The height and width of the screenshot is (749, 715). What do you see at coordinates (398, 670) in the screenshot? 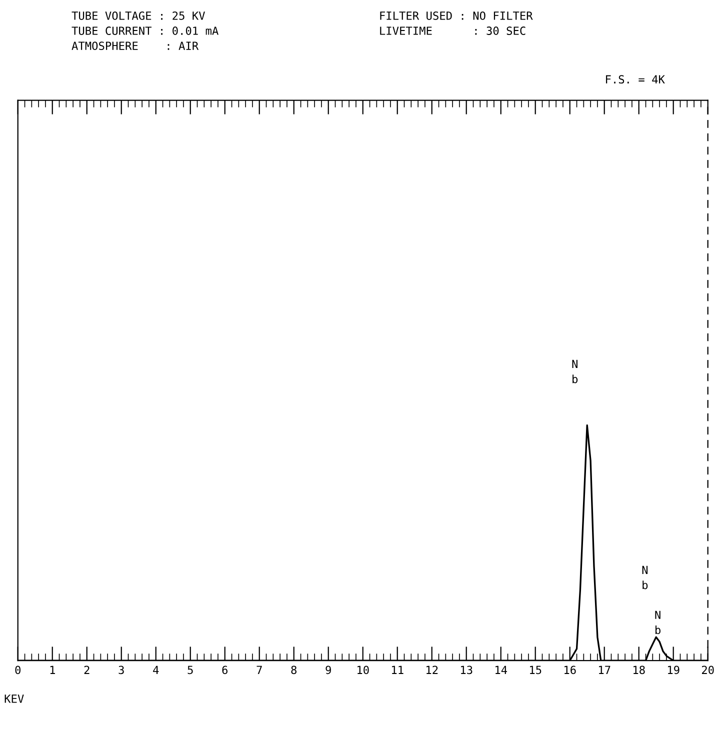
I see `x-tick-label: 11` at bounding box center [398, 670].